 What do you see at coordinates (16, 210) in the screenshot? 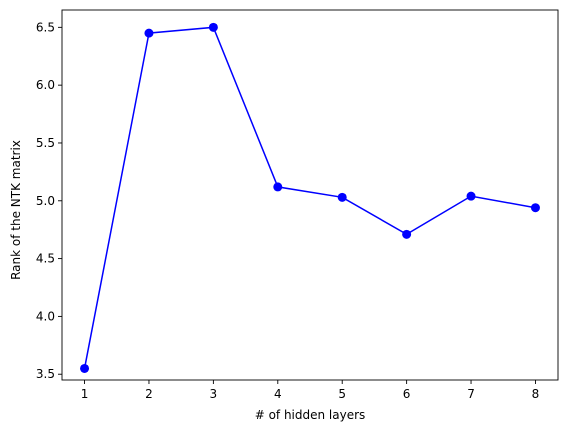
I see `y-axis-label: Rank of the NTK matrix` at bounding box center [16, 210].